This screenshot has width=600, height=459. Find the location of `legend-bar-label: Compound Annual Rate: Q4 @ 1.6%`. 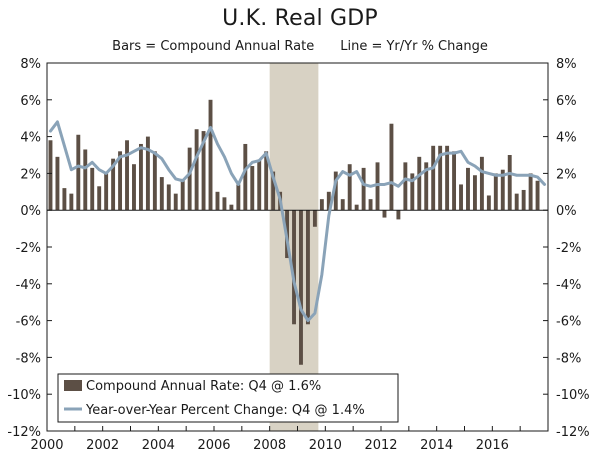

legend-bar-label: Compound Annual Rate: Q4 @ 1.6% is located at coordinates (203, 386).